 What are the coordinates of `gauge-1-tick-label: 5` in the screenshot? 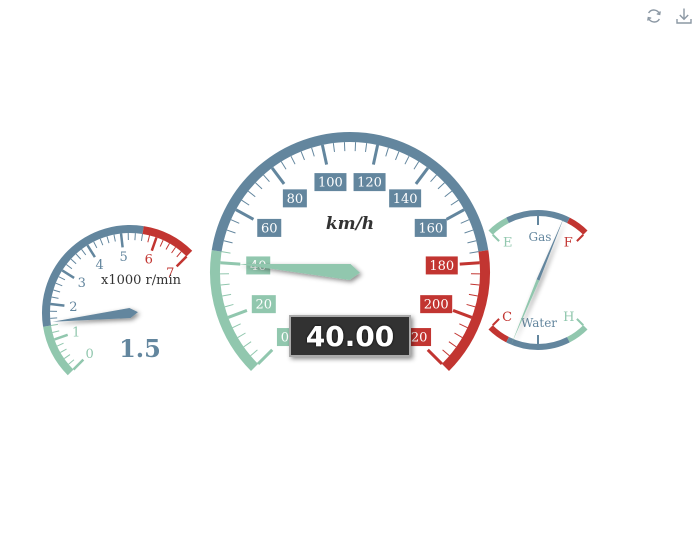 It's located at (123, 257).